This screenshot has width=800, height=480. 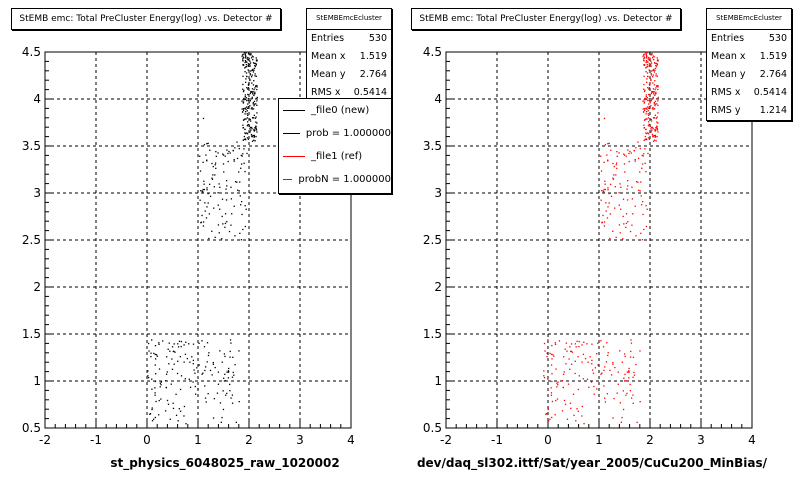 What do you see at coordinates (749, 92) in the screenshot?
I see `stats-row-rms-x: RMS x 0.5414` at bounding box center [749, 92].